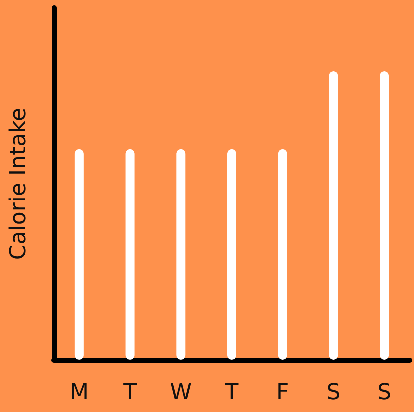 The height and width of the screenshot is (412, 414). What do you see at coordinates (79, 393) in the screenshot?
I see `x-tick-label: M` at bounding box center [79, 393].